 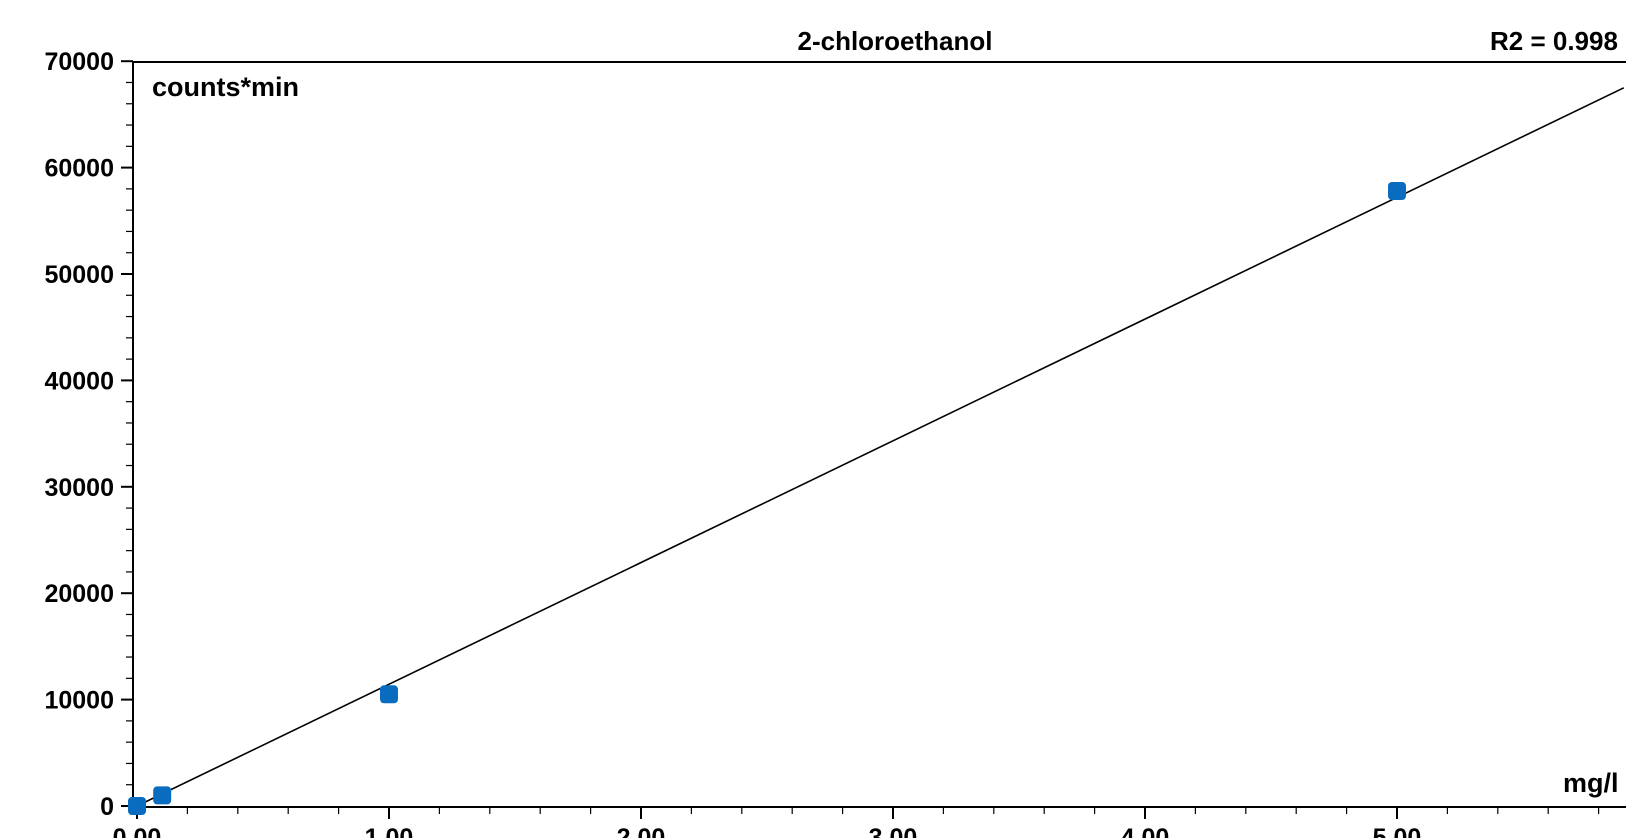 What do you see at coordinates (389, 831) in the screenshot?
I see `x-tick-label: 1.00` at bounding box center [389, 831].